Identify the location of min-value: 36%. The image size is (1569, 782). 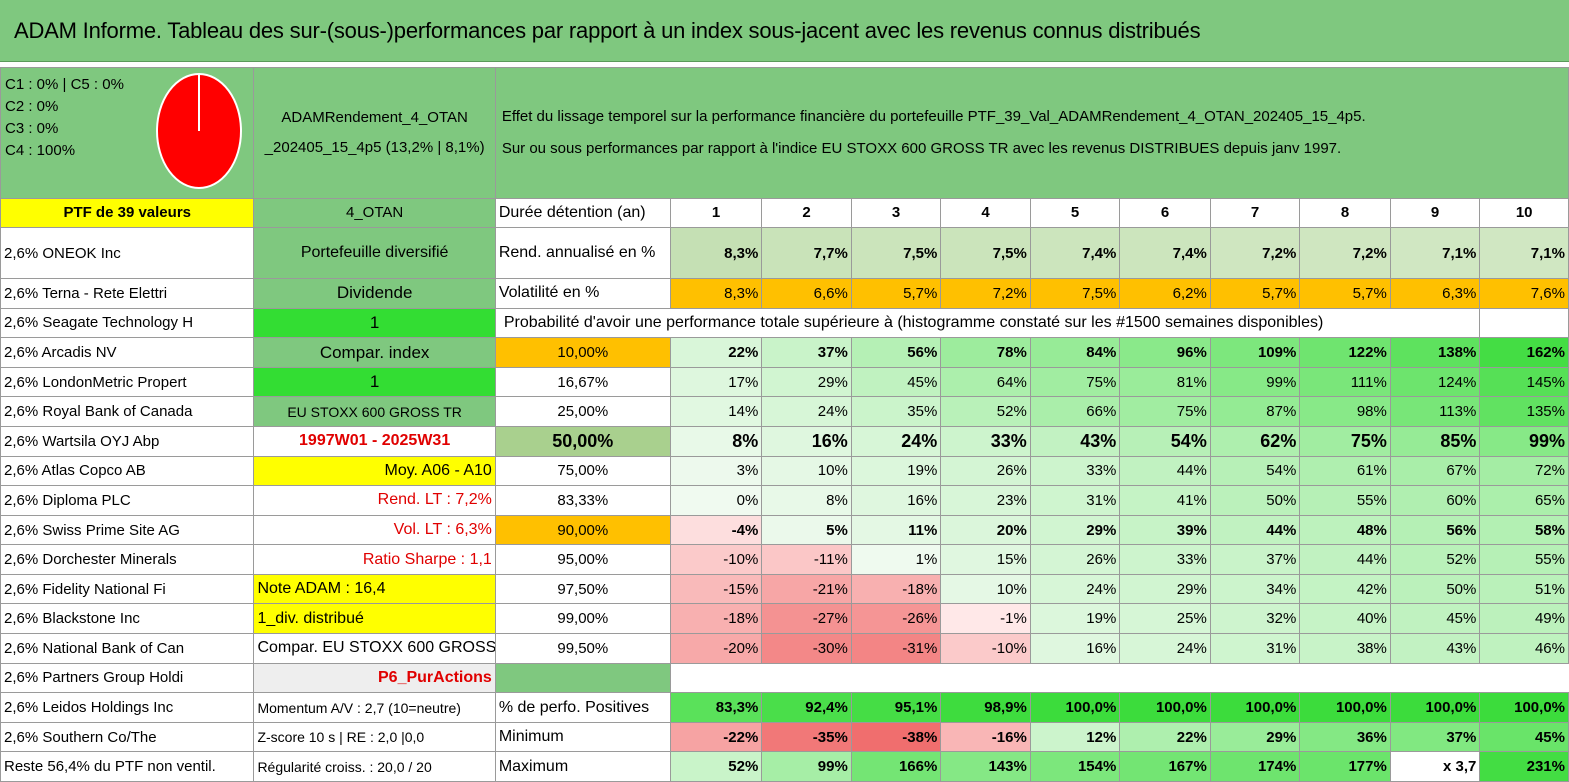
(1345, 737).